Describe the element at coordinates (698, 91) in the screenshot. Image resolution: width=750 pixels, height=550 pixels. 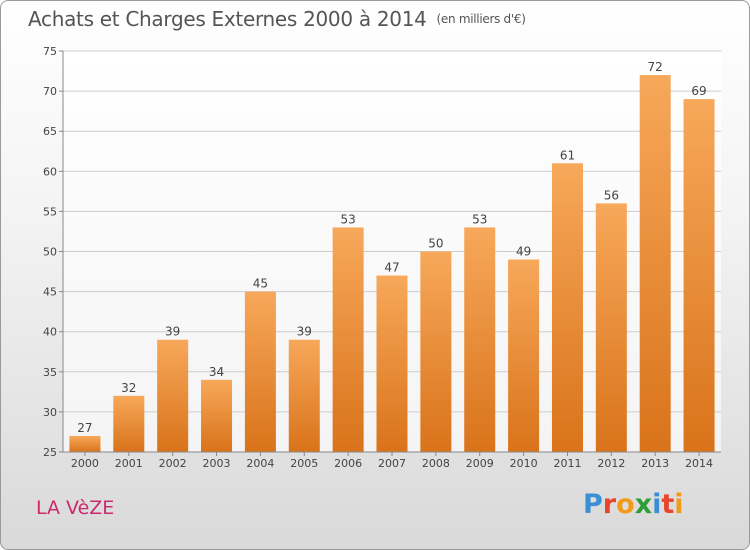
I see `data-label: 69` at that location.